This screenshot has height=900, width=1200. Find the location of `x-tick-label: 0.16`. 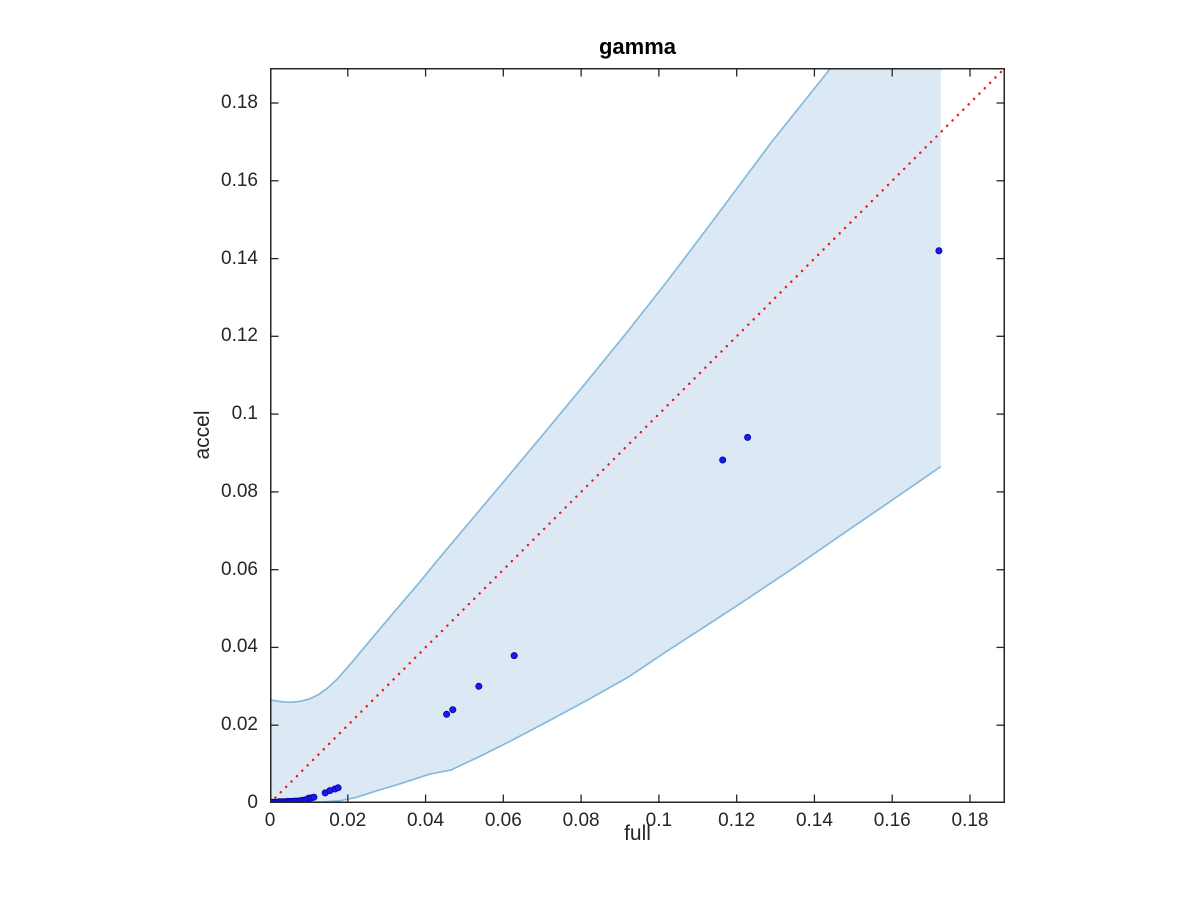

x-tick-label: 0.16 is located at coordinates (892, 820).